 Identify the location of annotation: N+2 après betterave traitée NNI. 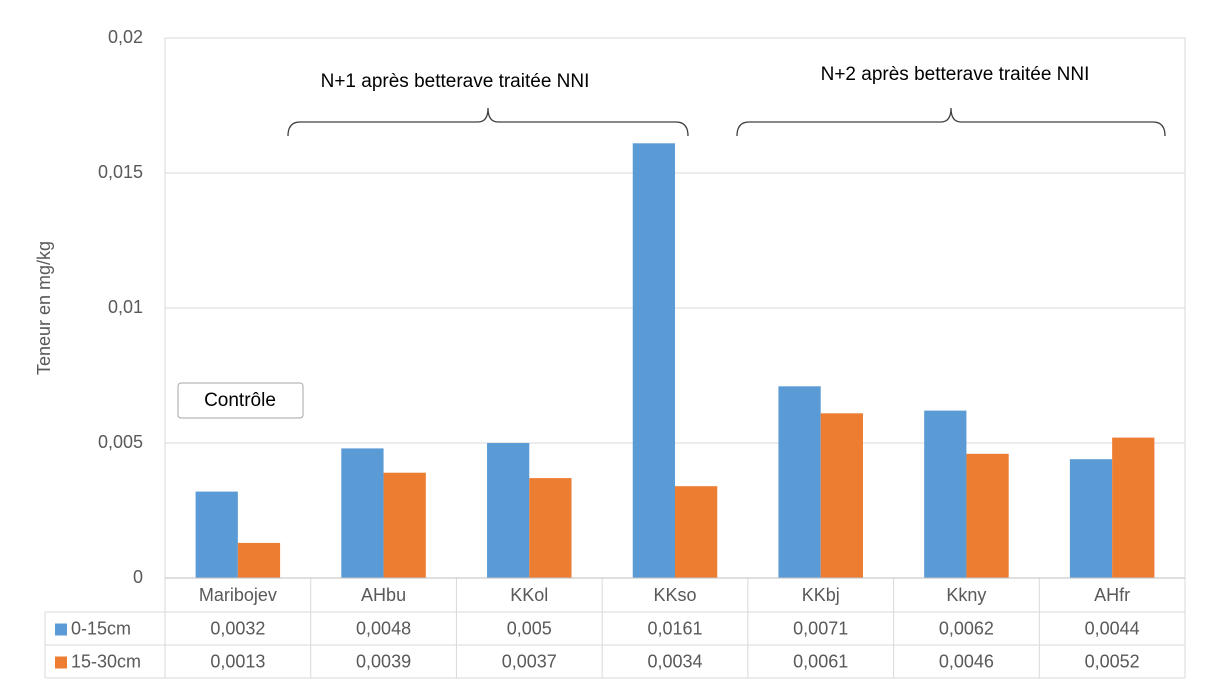
(955, 74).